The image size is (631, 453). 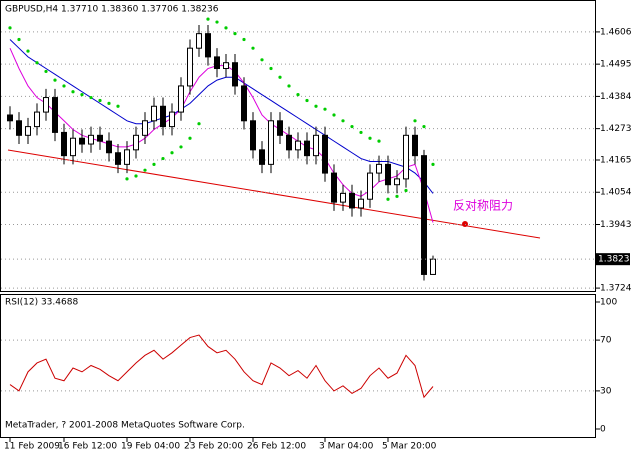 I want to click on annotation: 反对称阻力, so click(x=483, y=206).